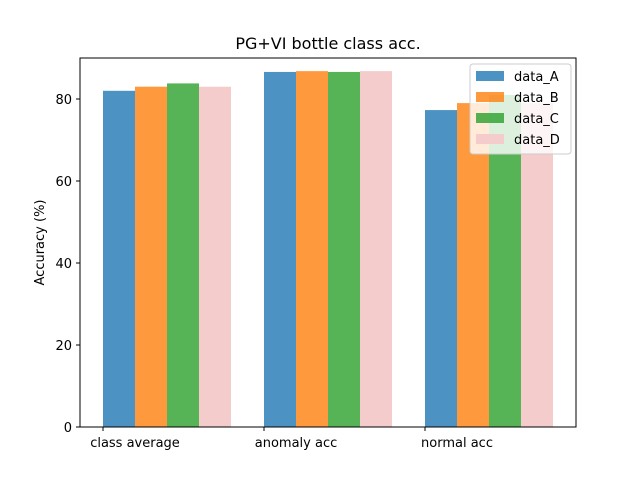  Describe the element at coordinates (63, 100) in the screenshot. I see `y-tick-label: 80` at that location.